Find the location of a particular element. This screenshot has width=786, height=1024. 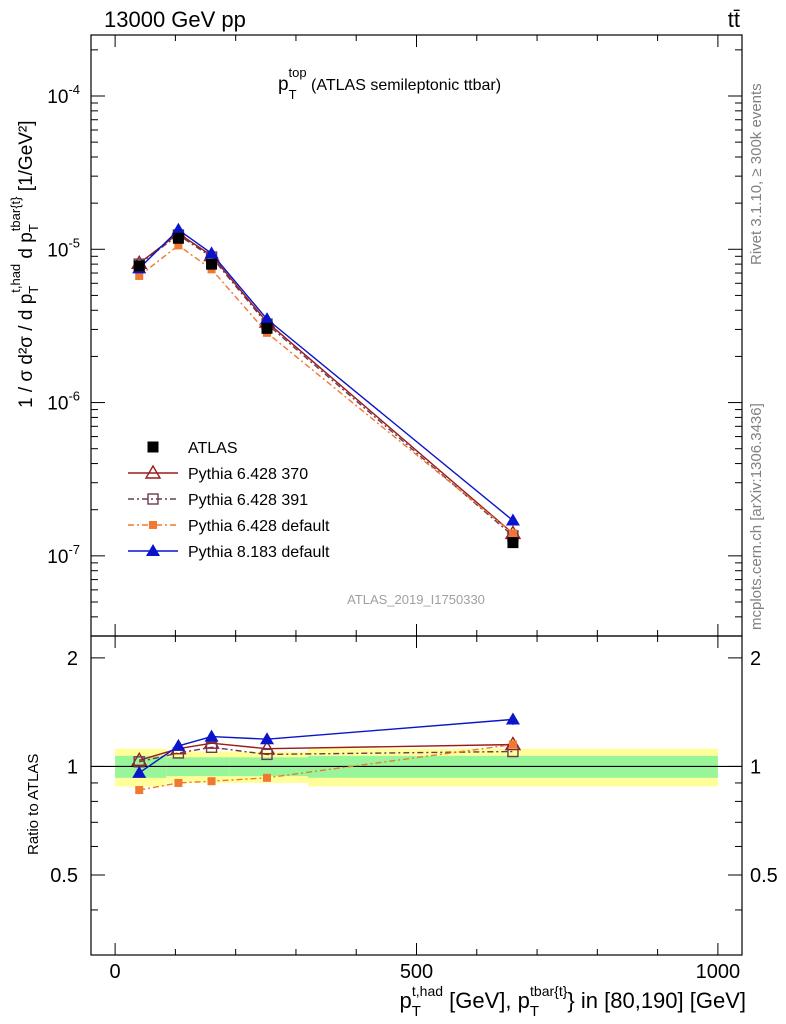

y-tick-label: 10⁻⁷ is located at coordinates (63, 555).